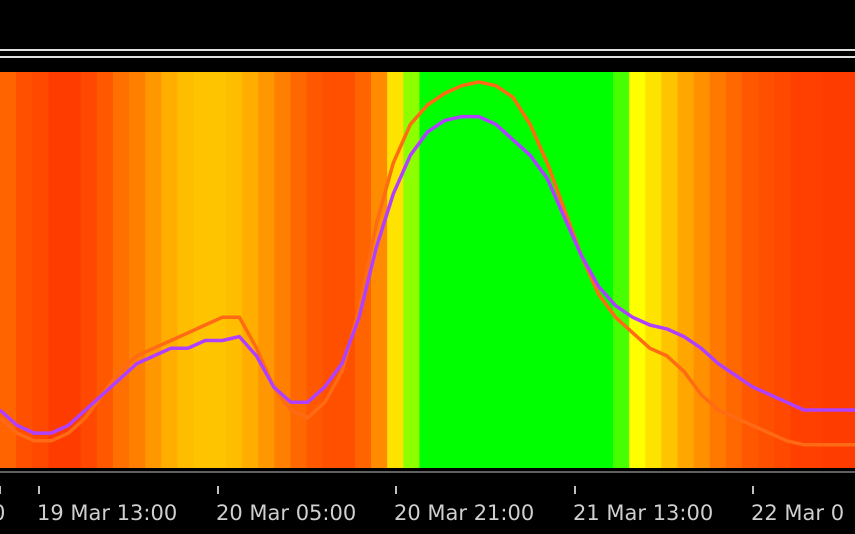 The width and height of the screenshot is (855, 534). I want to click on x-tick-label: 21 Mar 13:00, so click(643, 513).